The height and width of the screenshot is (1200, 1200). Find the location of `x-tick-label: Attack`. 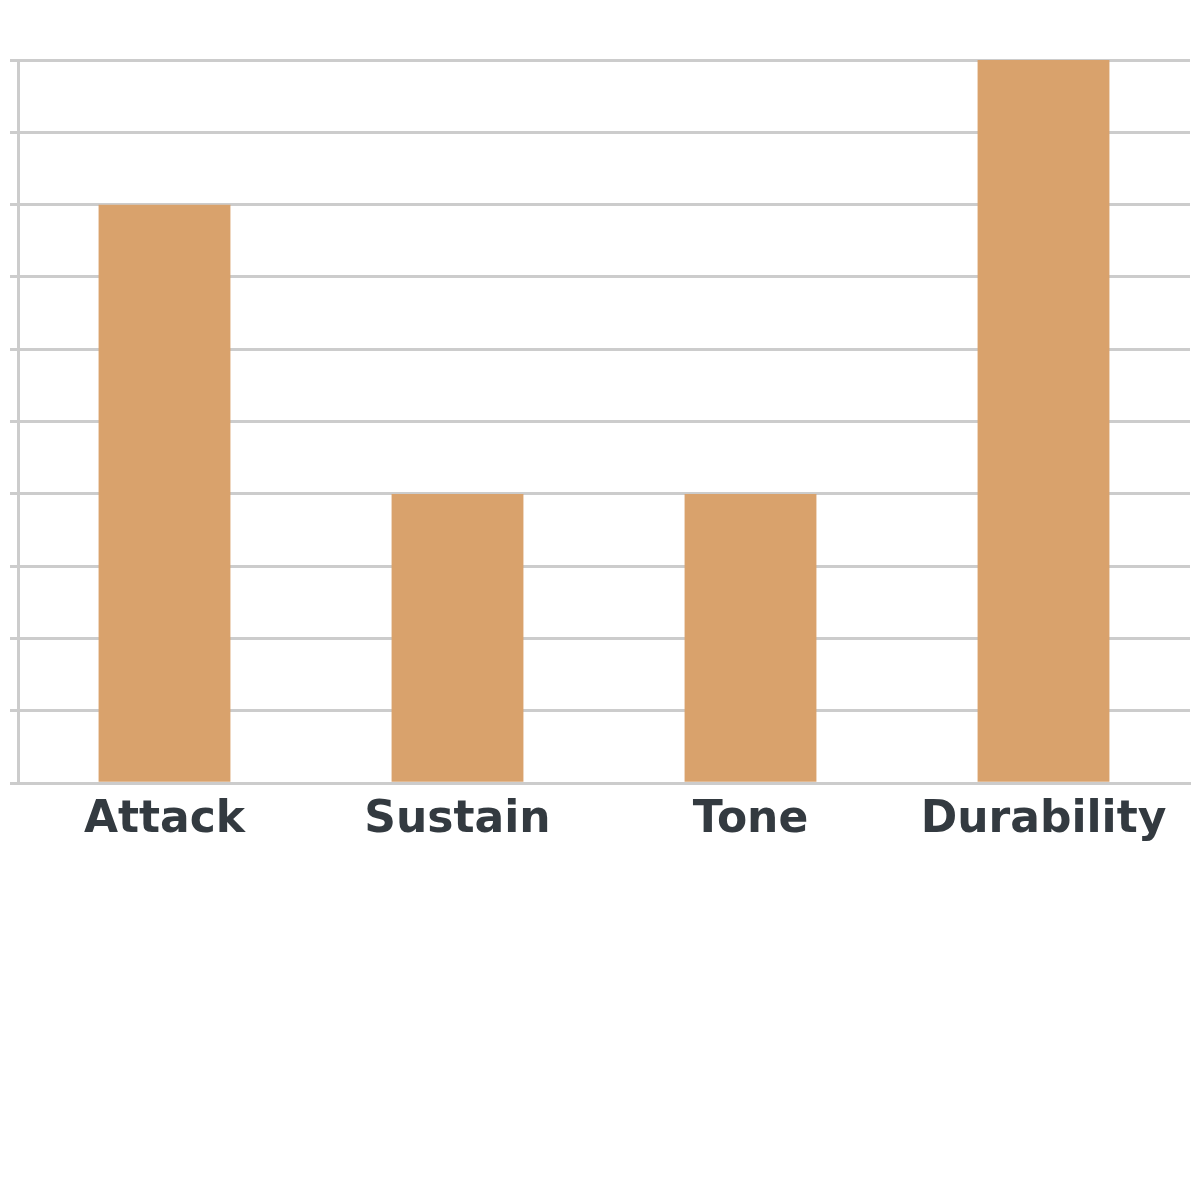

x-tick-label: Attack is located at coordinates (165, 817).